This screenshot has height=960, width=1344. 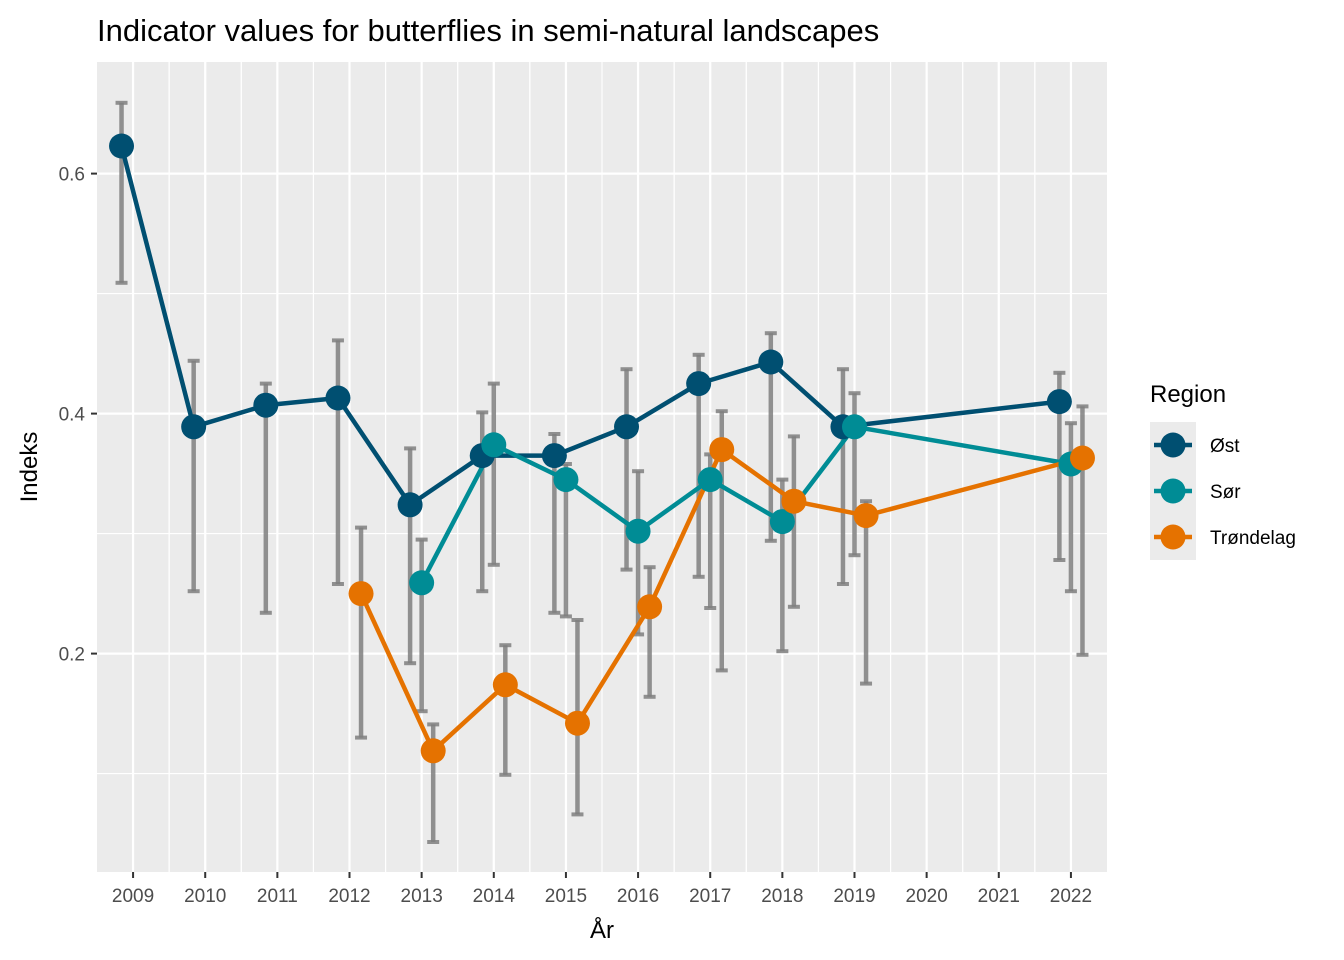 What do you see at coordinates (782, 896) in the screenshot?
I see `x-tick-label: 2018` at bounding box center [782, 896].